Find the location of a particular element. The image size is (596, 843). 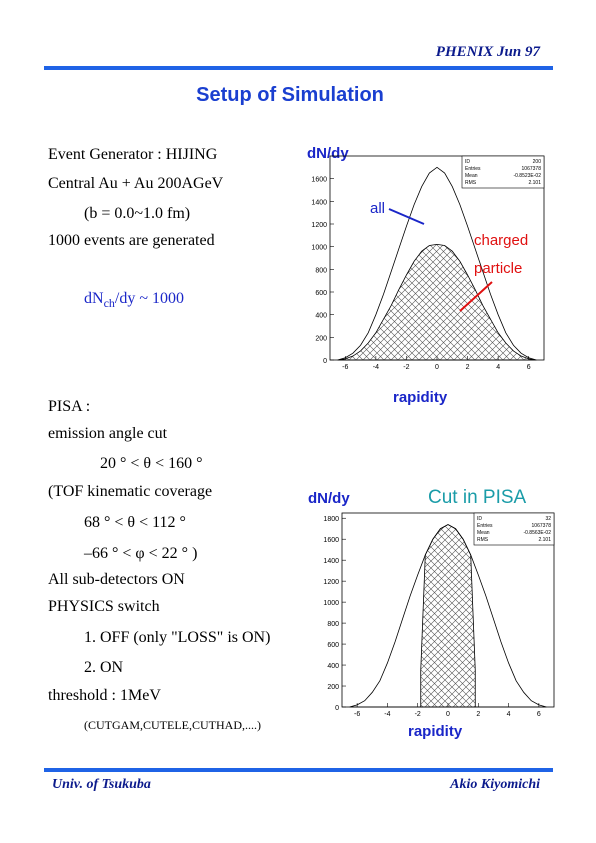

text-dndy: dNch/dy ~ 1000 is located at coordinates (134, 300).